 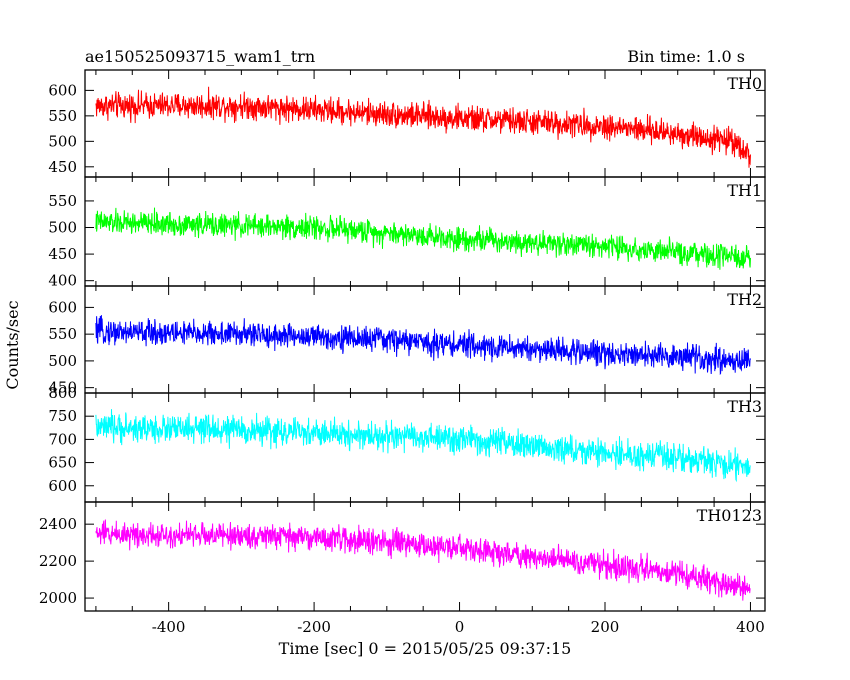 I want to click on panel-label: TH1, so click(x=744, y=190).